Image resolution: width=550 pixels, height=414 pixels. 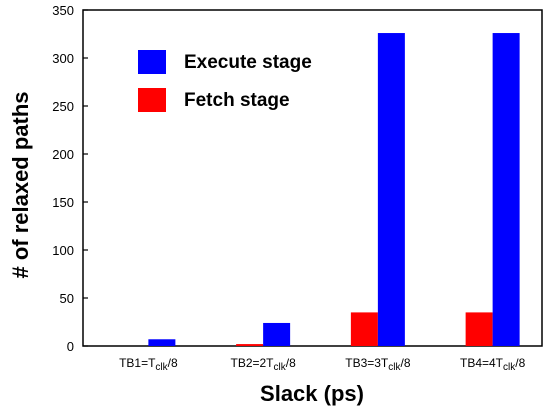 I want to click on x-category-label: TB3=3Tclk/8, so click(x=378, y=364).